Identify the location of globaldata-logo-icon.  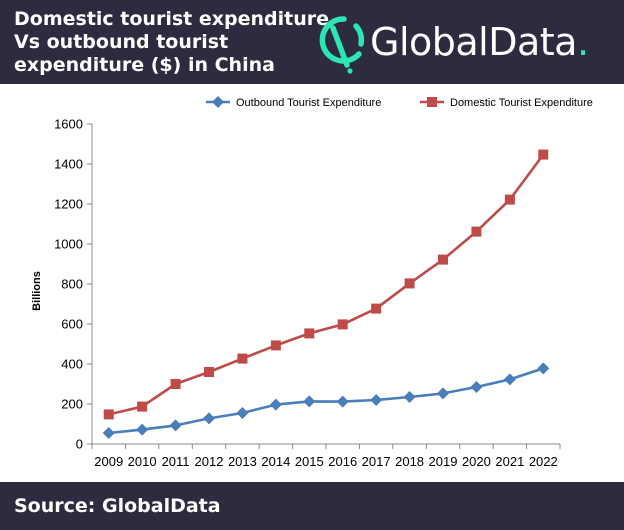
(342, 45).